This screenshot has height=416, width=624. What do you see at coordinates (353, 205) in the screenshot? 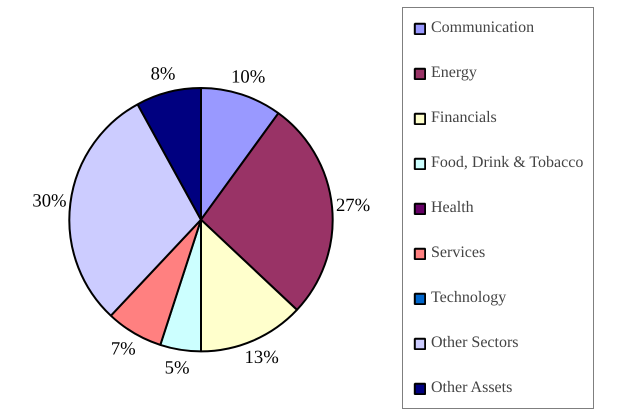
I see `data-label: 27%` at bounding box center [353, 205].